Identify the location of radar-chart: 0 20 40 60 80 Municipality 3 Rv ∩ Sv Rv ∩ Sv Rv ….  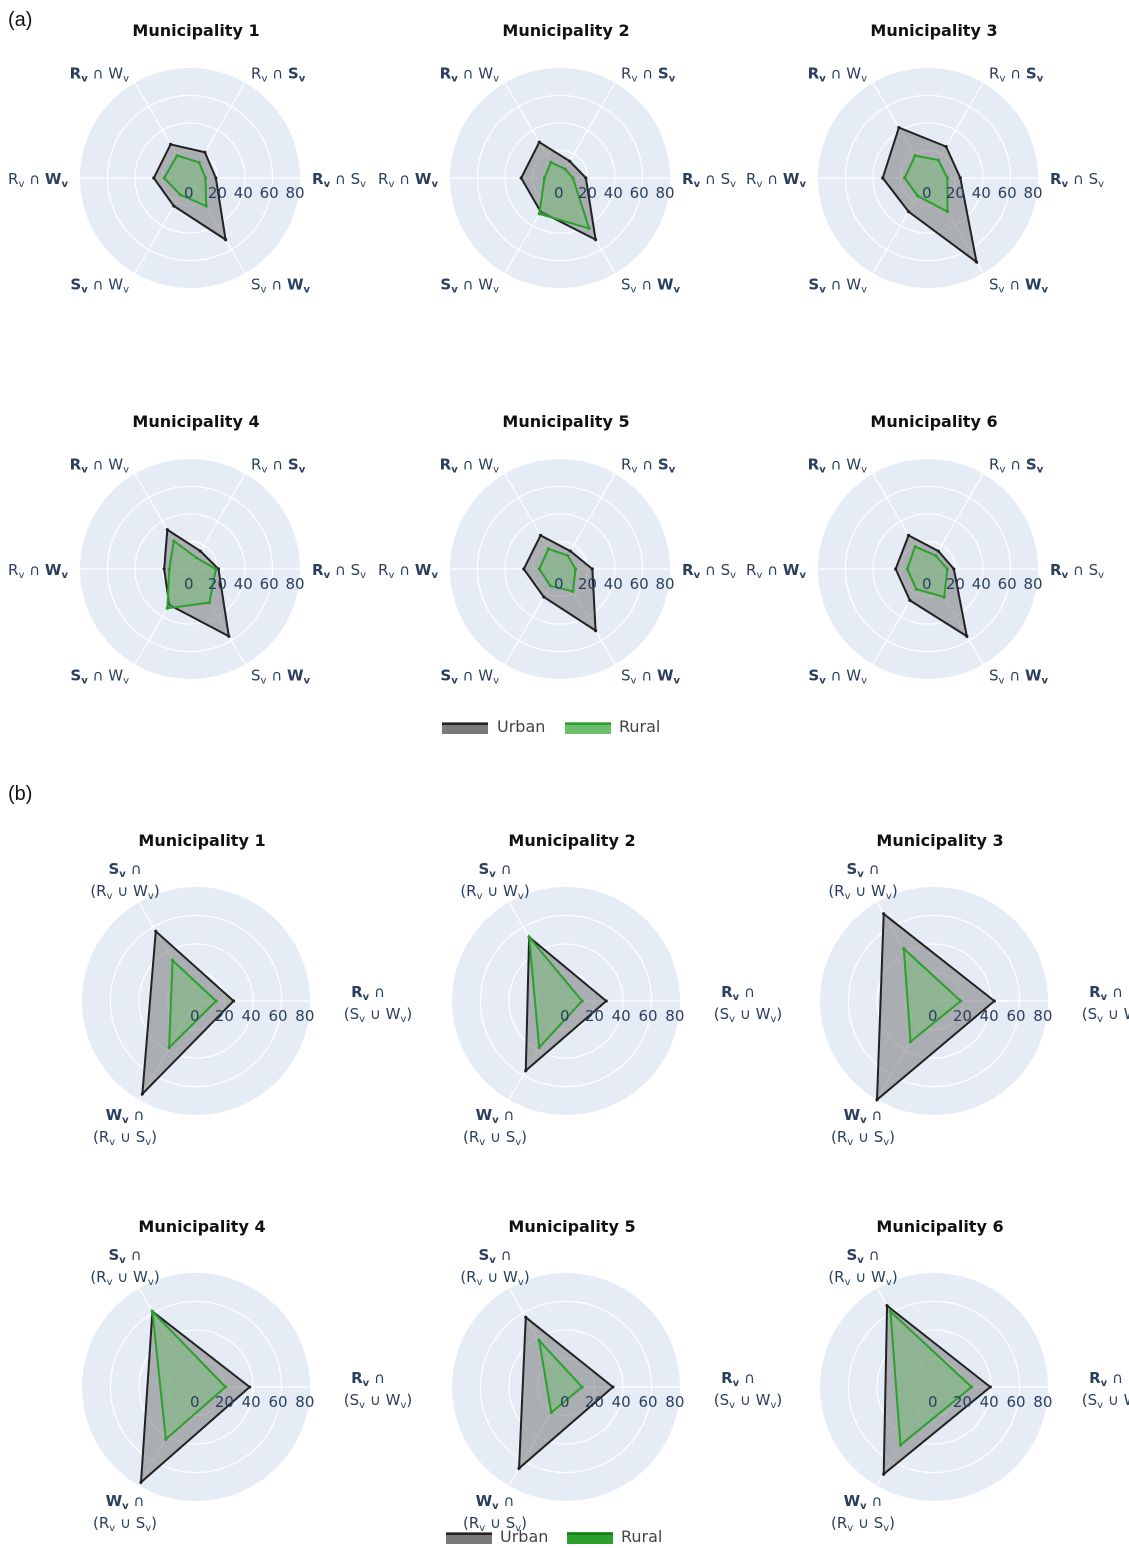
(925, 158).